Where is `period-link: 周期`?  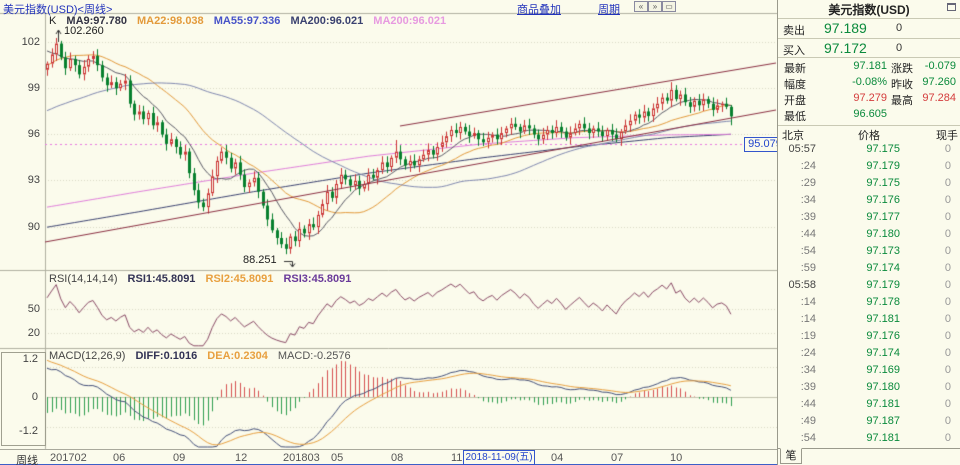
period-link: 周期 is located at coordinates (609, 10).